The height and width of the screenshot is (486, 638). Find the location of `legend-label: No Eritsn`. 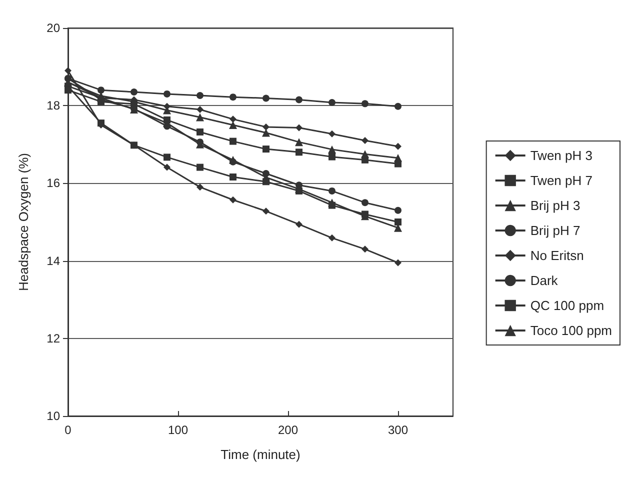

legend-label: No Eritsn is located at coordinates (557, 255).